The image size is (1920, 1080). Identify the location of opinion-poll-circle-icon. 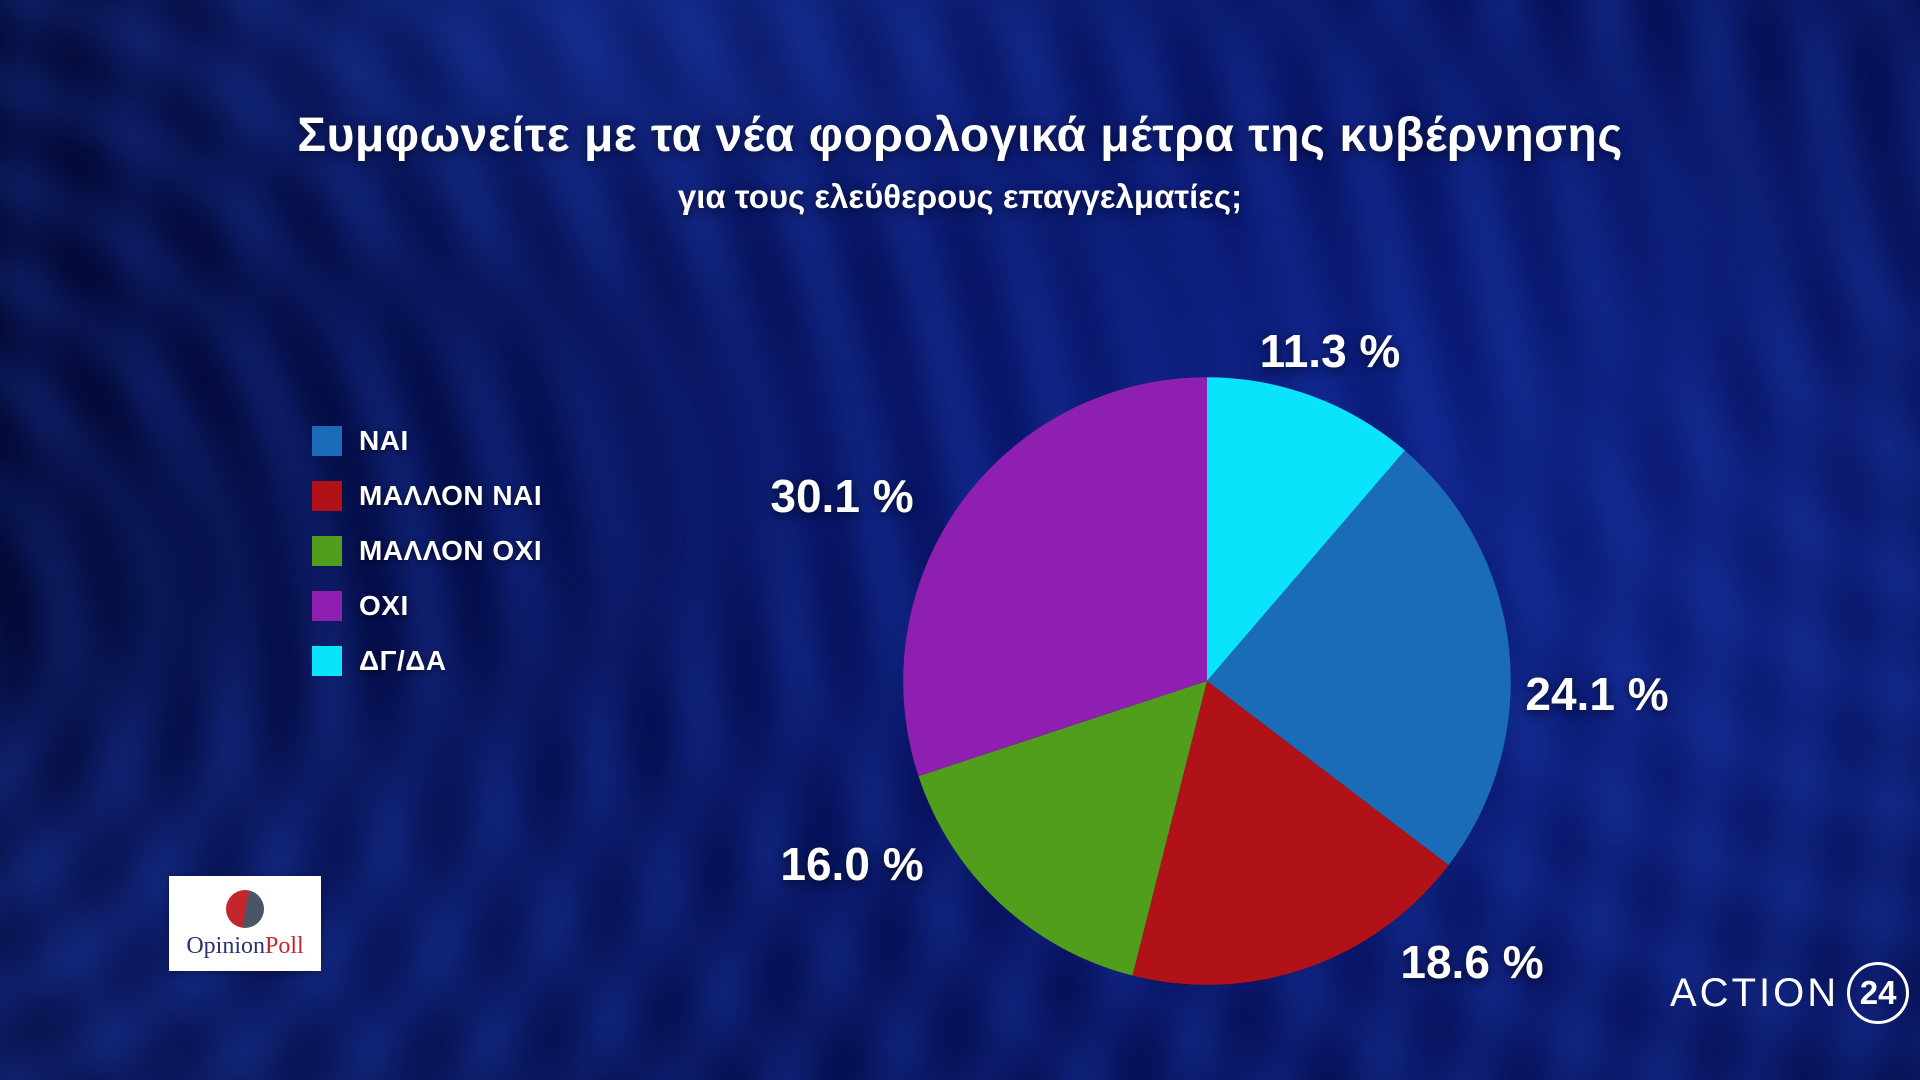
(245, 908).